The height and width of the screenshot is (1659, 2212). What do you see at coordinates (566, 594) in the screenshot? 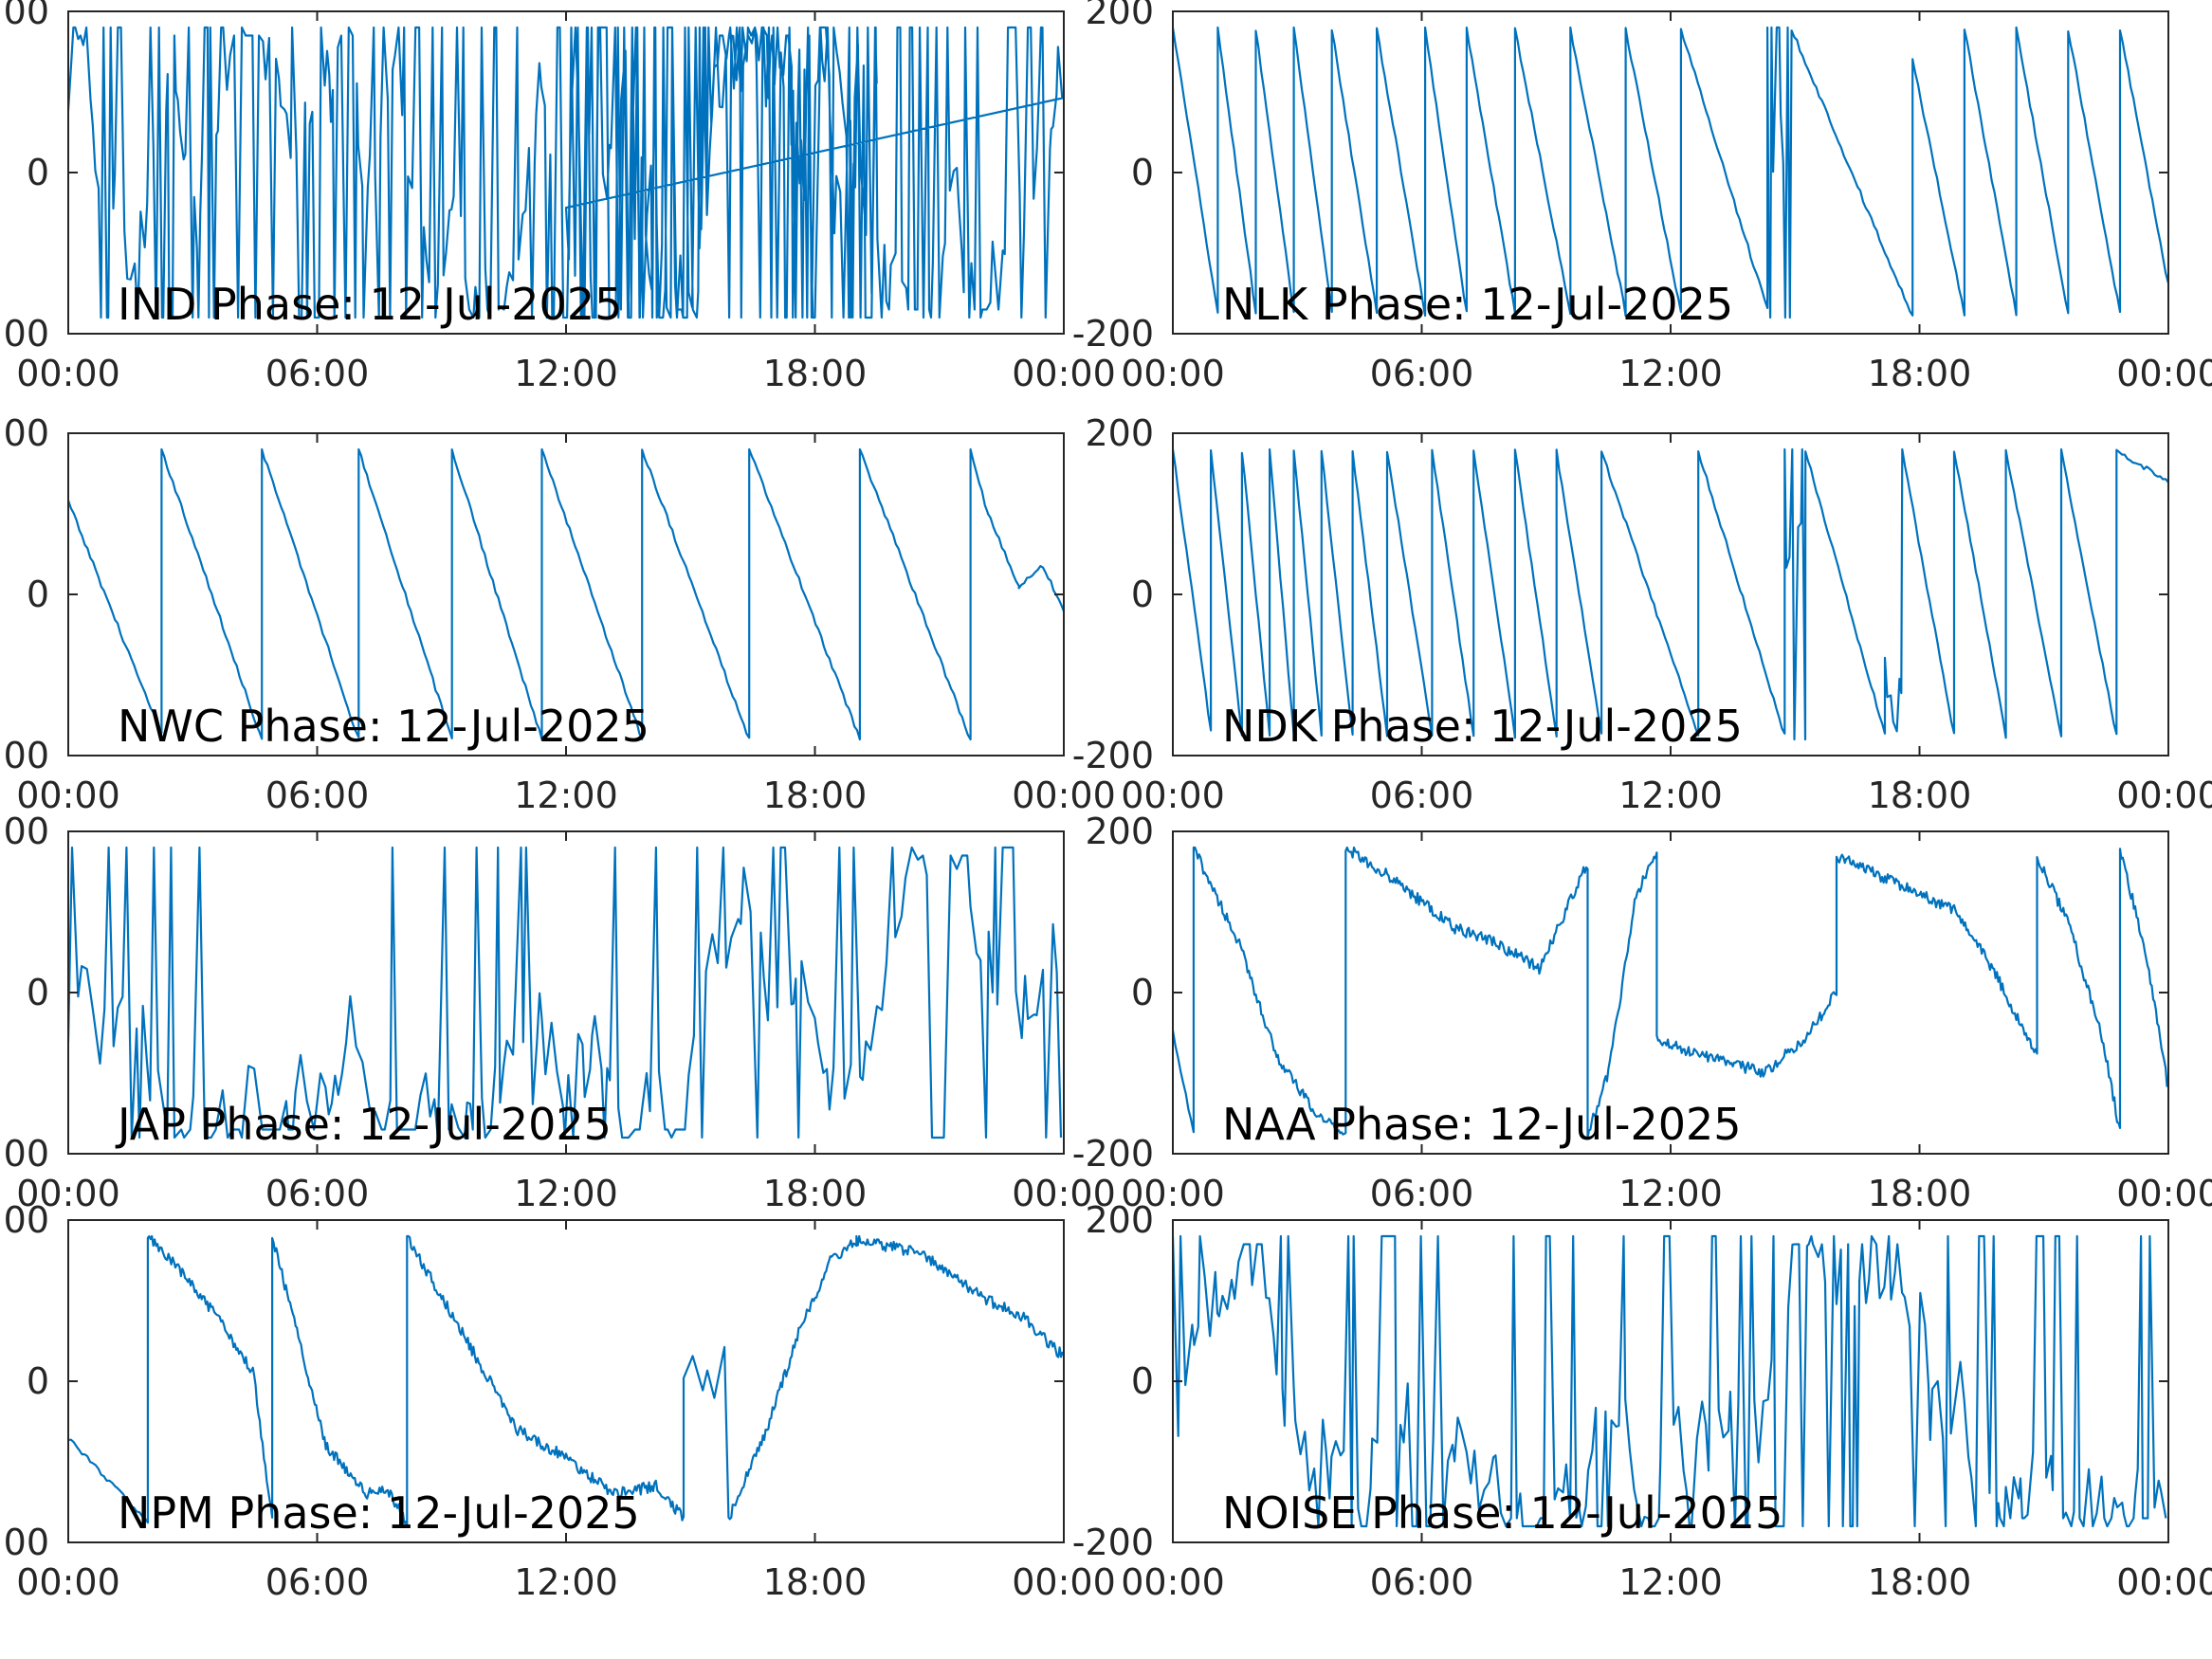
I see `series-line-nwc` at bounding box center [566, 594].